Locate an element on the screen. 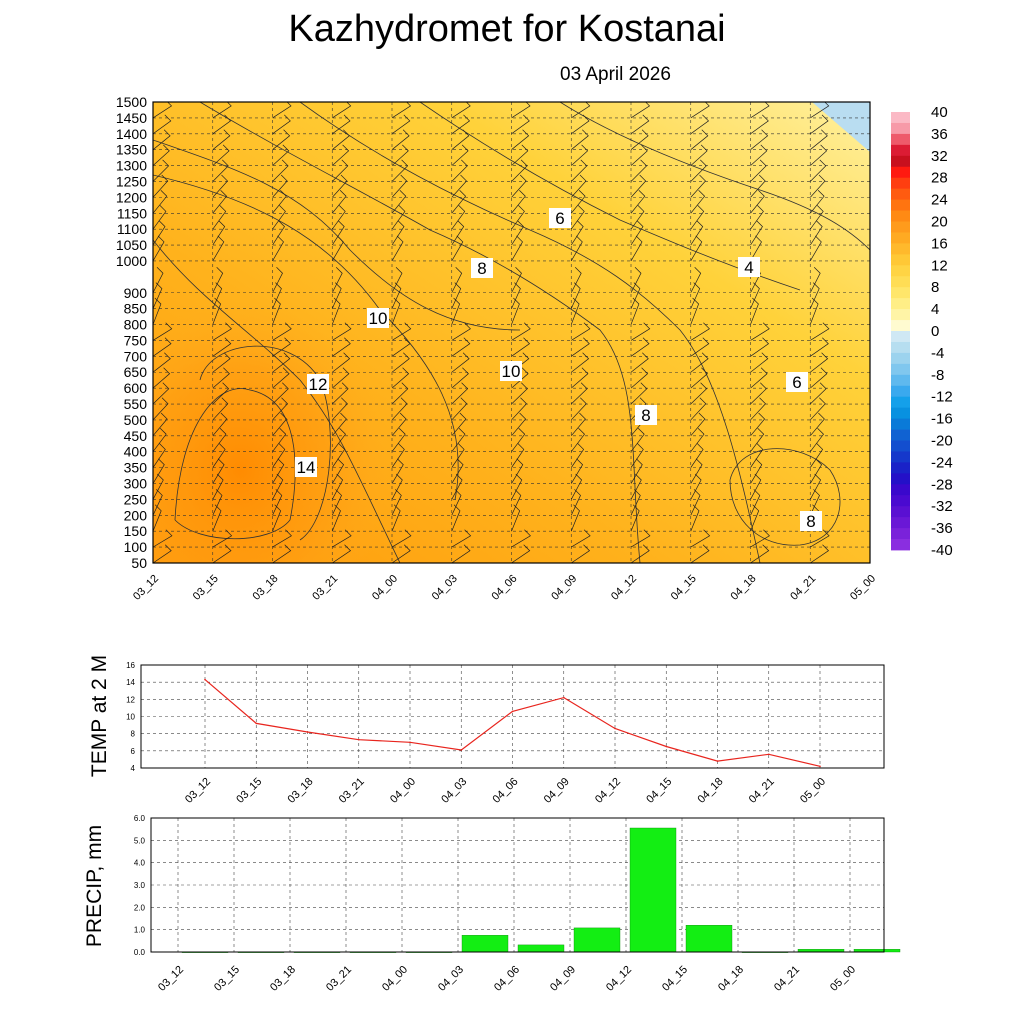 The image size is (1024, 1024). colorbar-label: 32 is located at coordinates (939, 156).